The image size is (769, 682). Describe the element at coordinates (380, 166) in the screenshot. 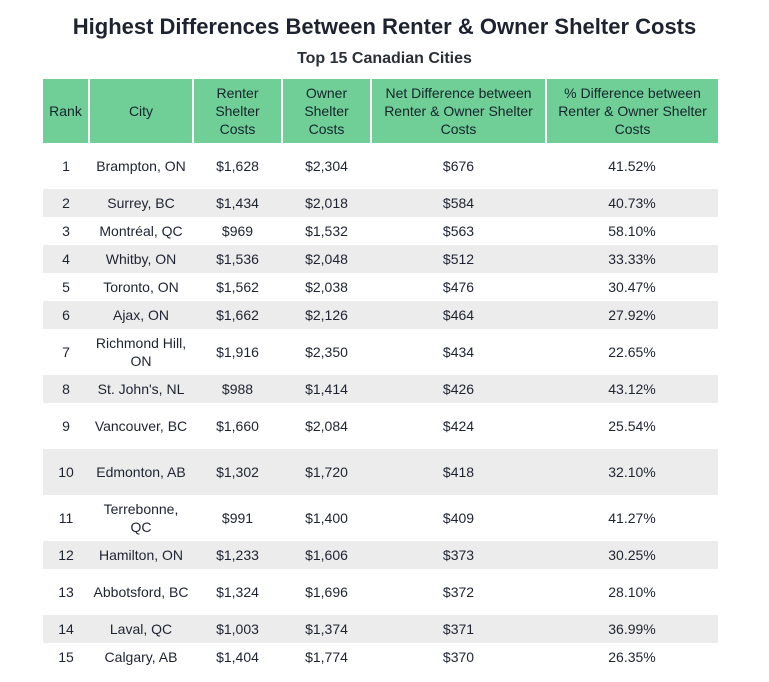

I see `table-row: 1 Brampton, ON $1,628 $2,304 $676 41.52%` at that location.